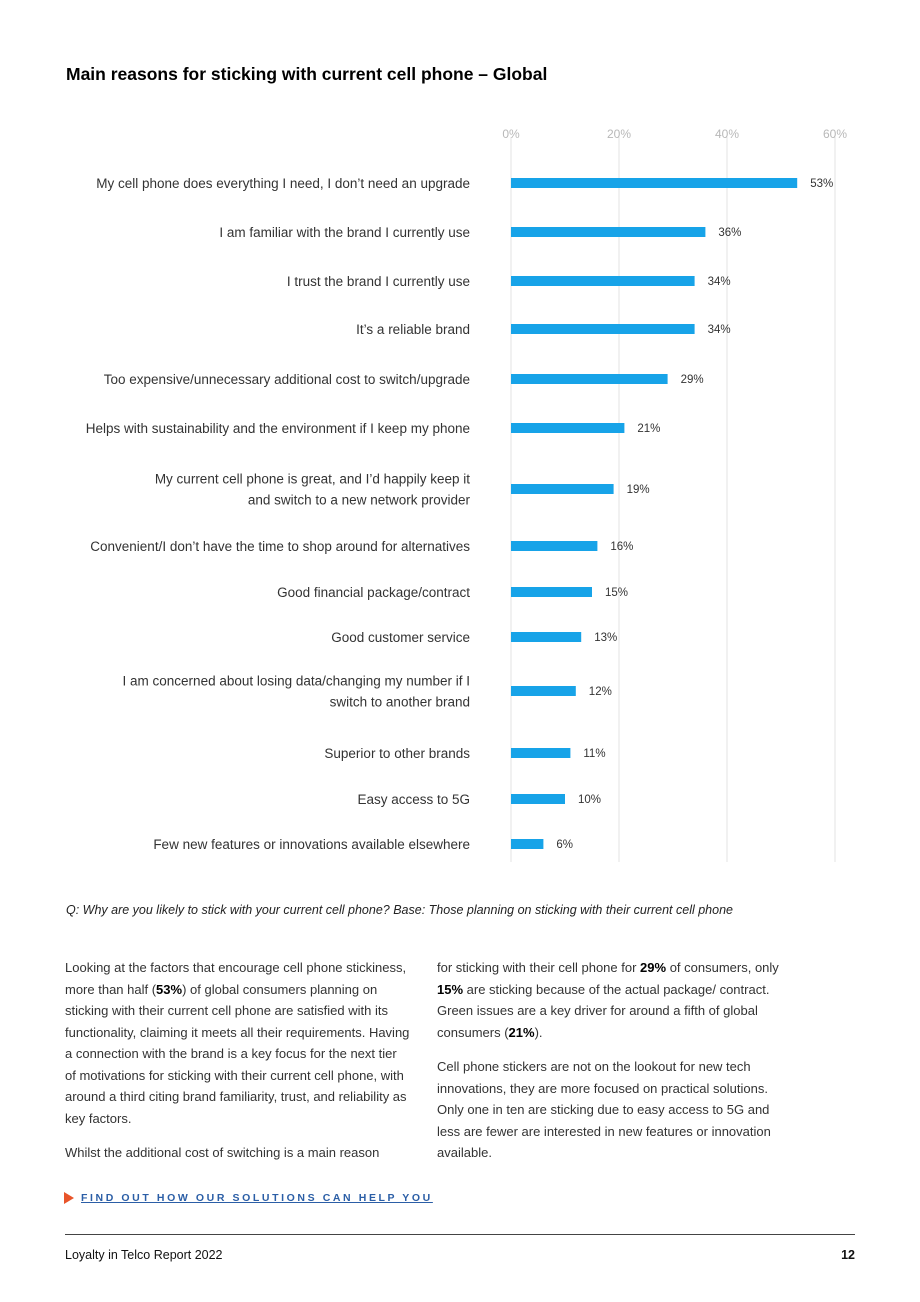 The height and width of the screenshot is (1302, 920). Describe the element at coordinates (619, 134) in the screenshot. I see `x-tick-label: 20%` at that location.